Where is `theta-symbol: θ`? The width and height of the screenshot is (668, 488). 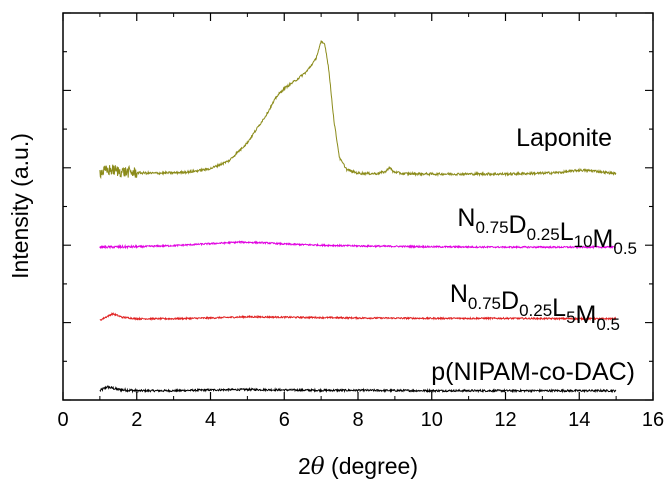 theta-symbol: θ is located at coordinates (318, 467).